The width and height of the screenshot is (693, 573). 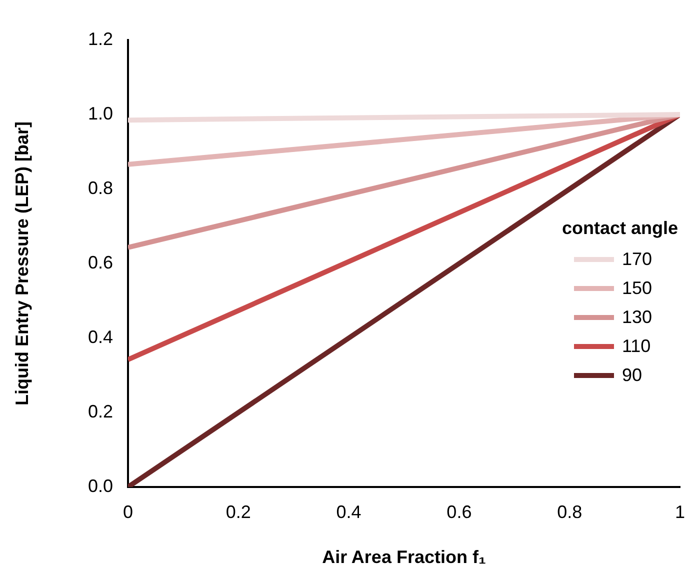 What do you see at coordinates (349, 512) in the screenshot?
I see `x-tick-label: 0.4` at bounding box center [349, 512].